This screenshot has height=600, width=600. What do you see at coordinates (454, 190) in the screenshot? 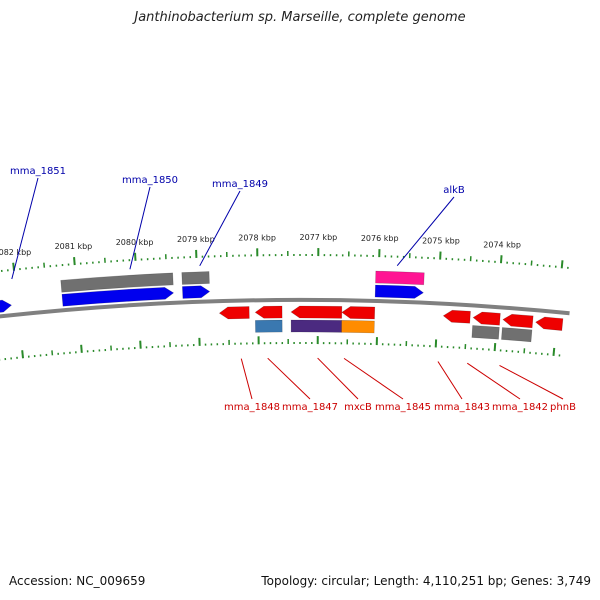
I see `annotation-label-alkb: alkB` at bounding box center [454, 190].